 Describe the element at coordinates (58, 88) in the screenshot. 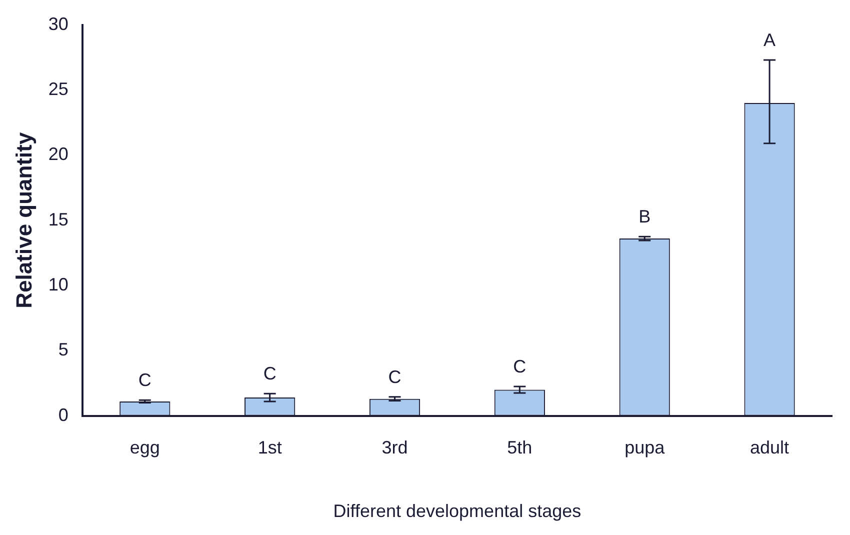

I see `y-tick-label: 25` at that location.